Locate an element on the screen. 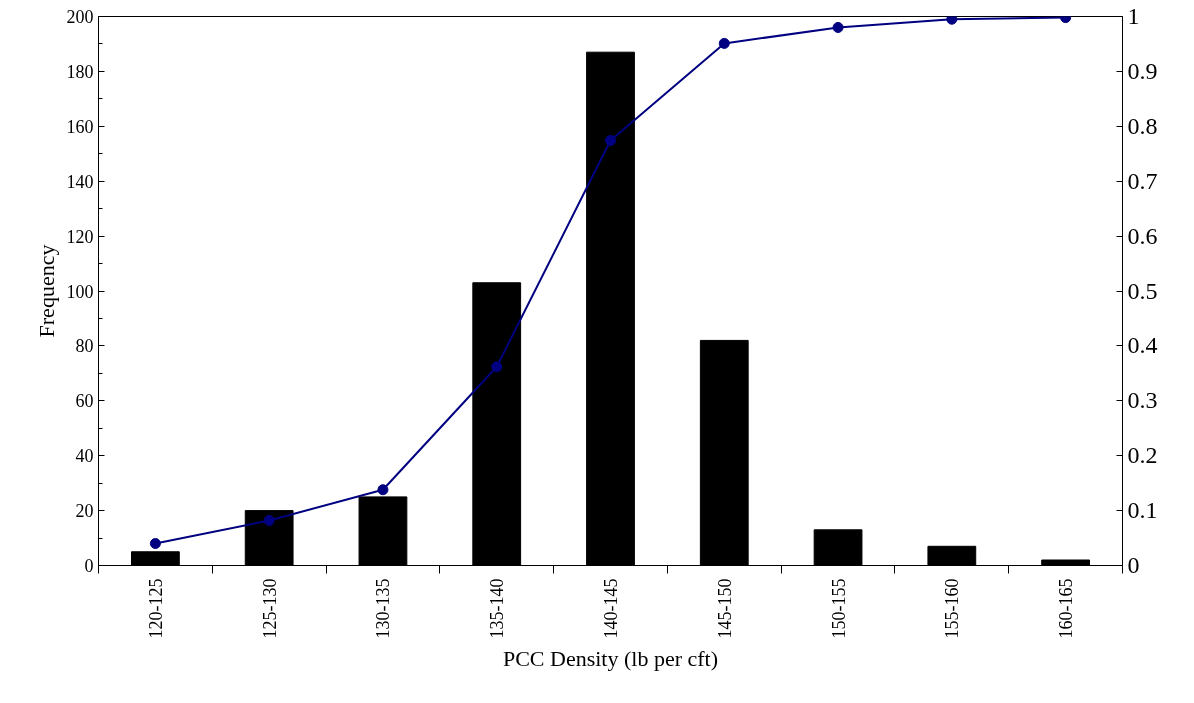 The image size is (1194, 703). y-tick-label: 80 is located at coordinates (84, 346).